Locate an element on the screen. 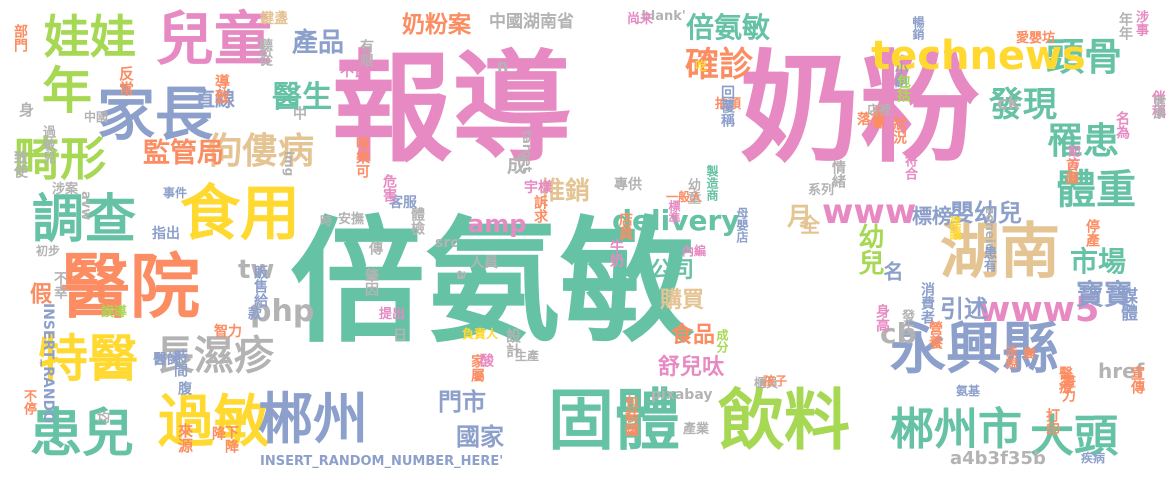  word-a4b3f35b: a4b3f35b is located at coordinates (998, 458).